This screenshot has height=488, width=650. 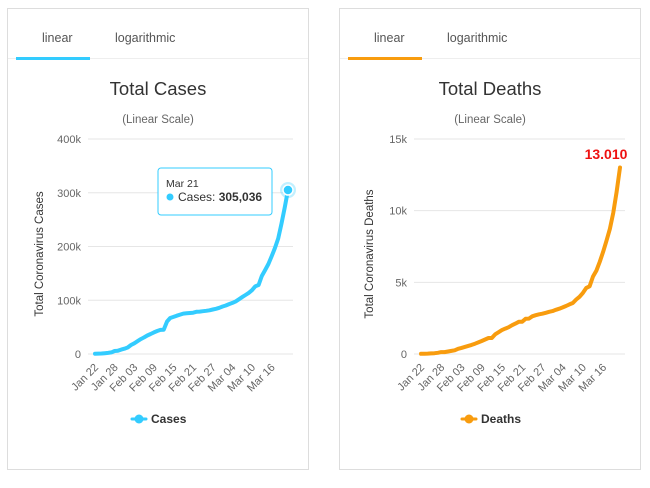 I want to click on legend: Deaths, so click(x=490, y=419).